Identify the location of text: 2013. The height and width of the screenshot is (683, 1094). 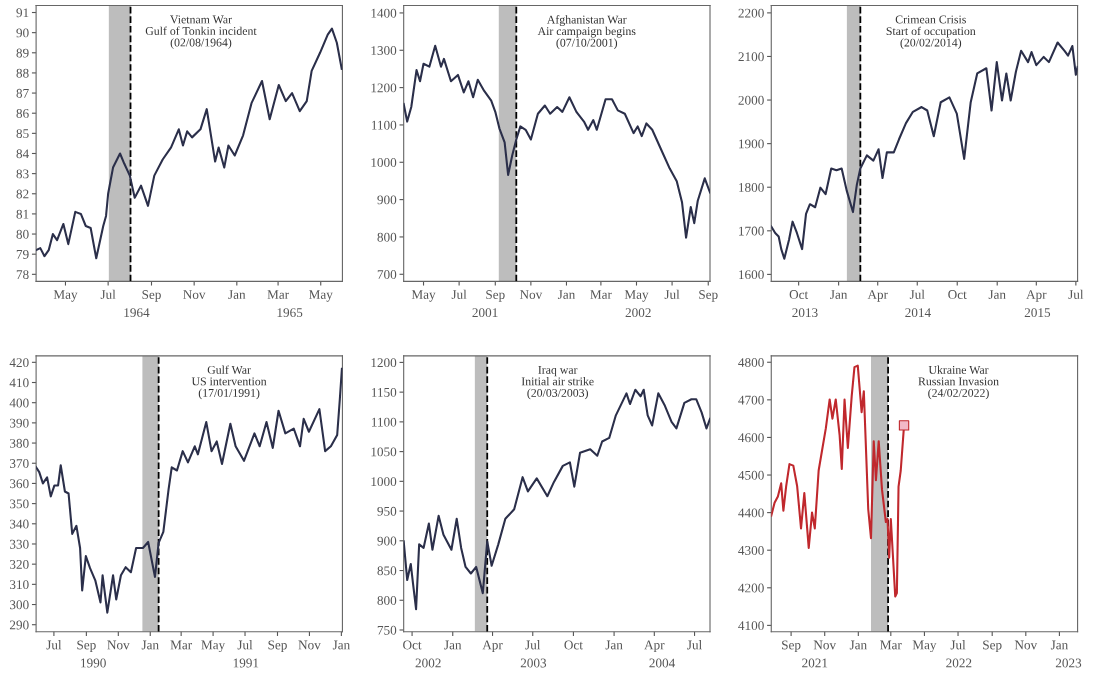
(805, 313).